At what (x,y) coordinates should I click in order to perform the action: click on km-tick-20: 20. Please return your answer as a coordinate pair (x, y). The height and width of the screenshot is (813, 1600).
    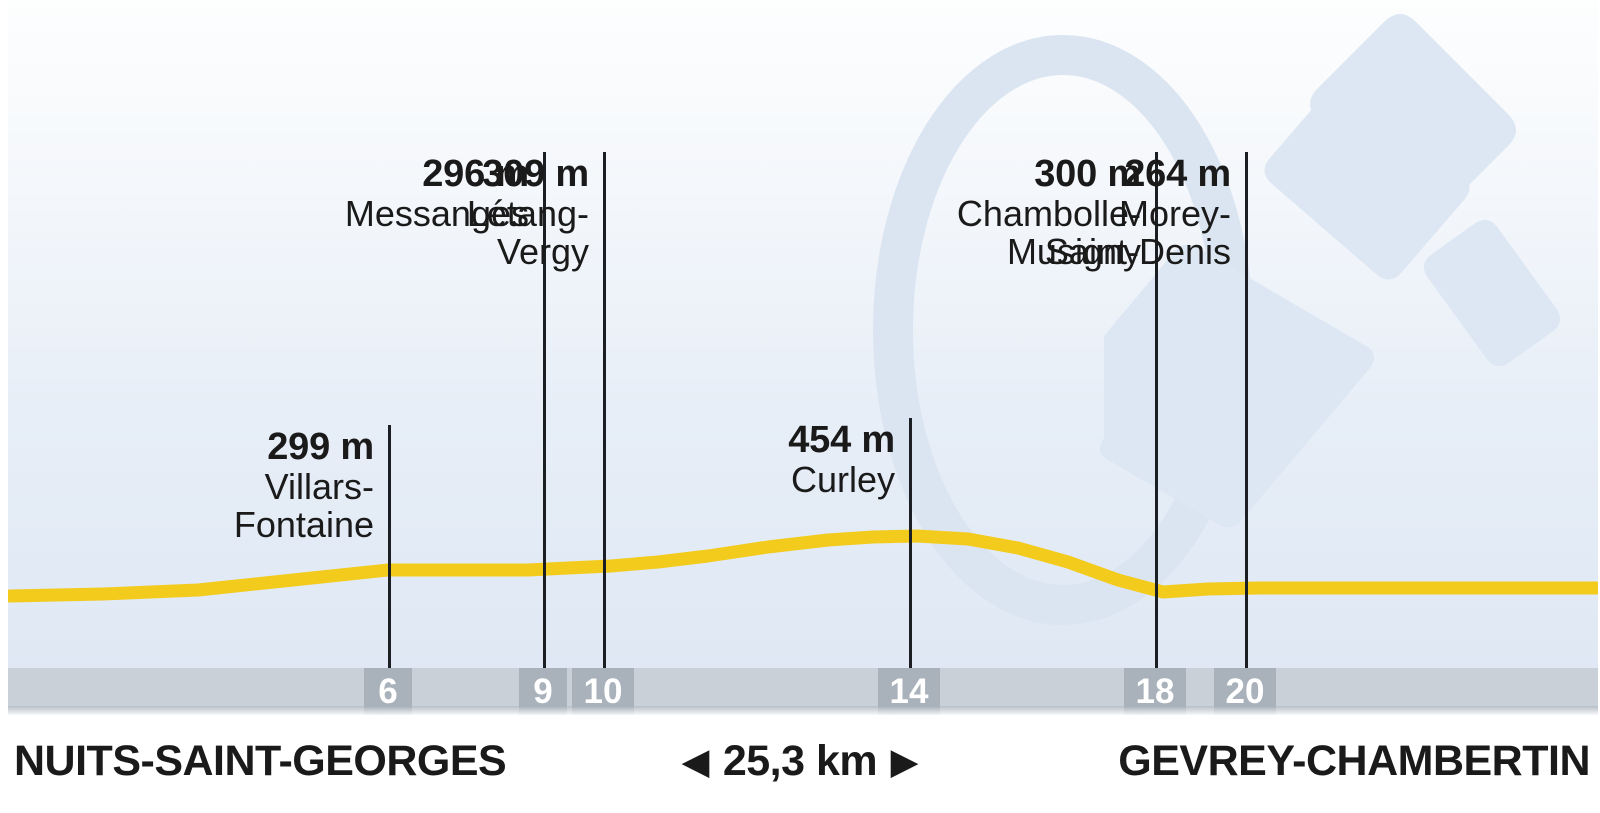
    Looking at the image, I should click on (1245, 691).